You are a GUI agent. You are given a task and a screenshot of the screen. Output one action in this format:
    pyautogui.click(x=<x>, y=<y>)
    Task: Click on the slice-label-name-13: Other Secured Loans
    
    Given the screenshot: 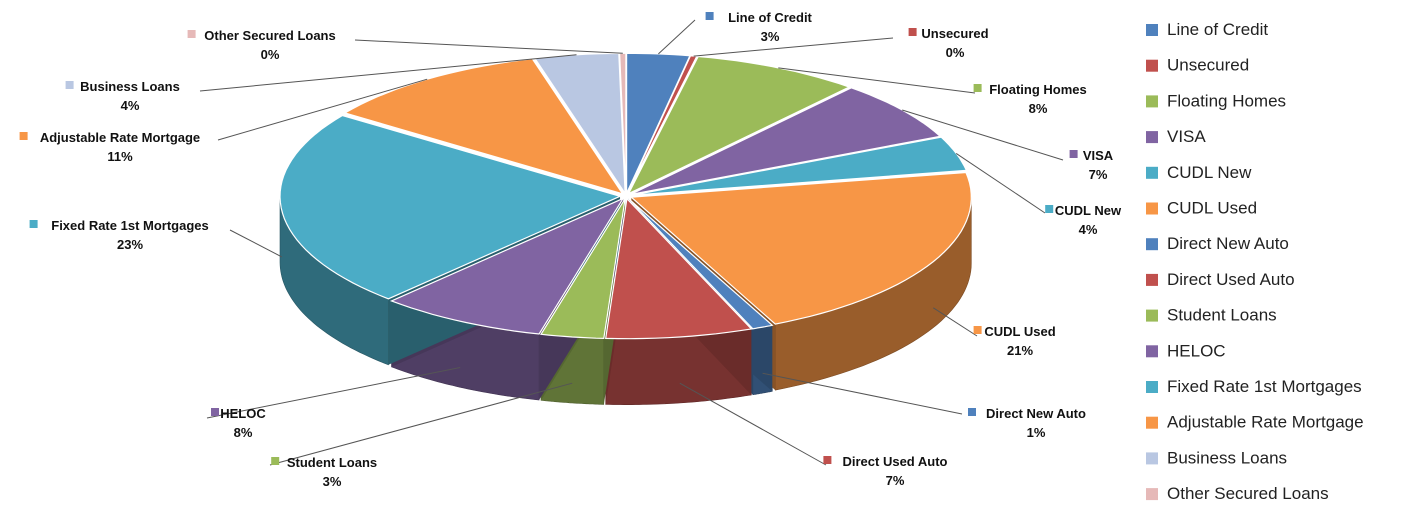 What is the action you would take?
    pyautogui.click(x=269, y=35)
    